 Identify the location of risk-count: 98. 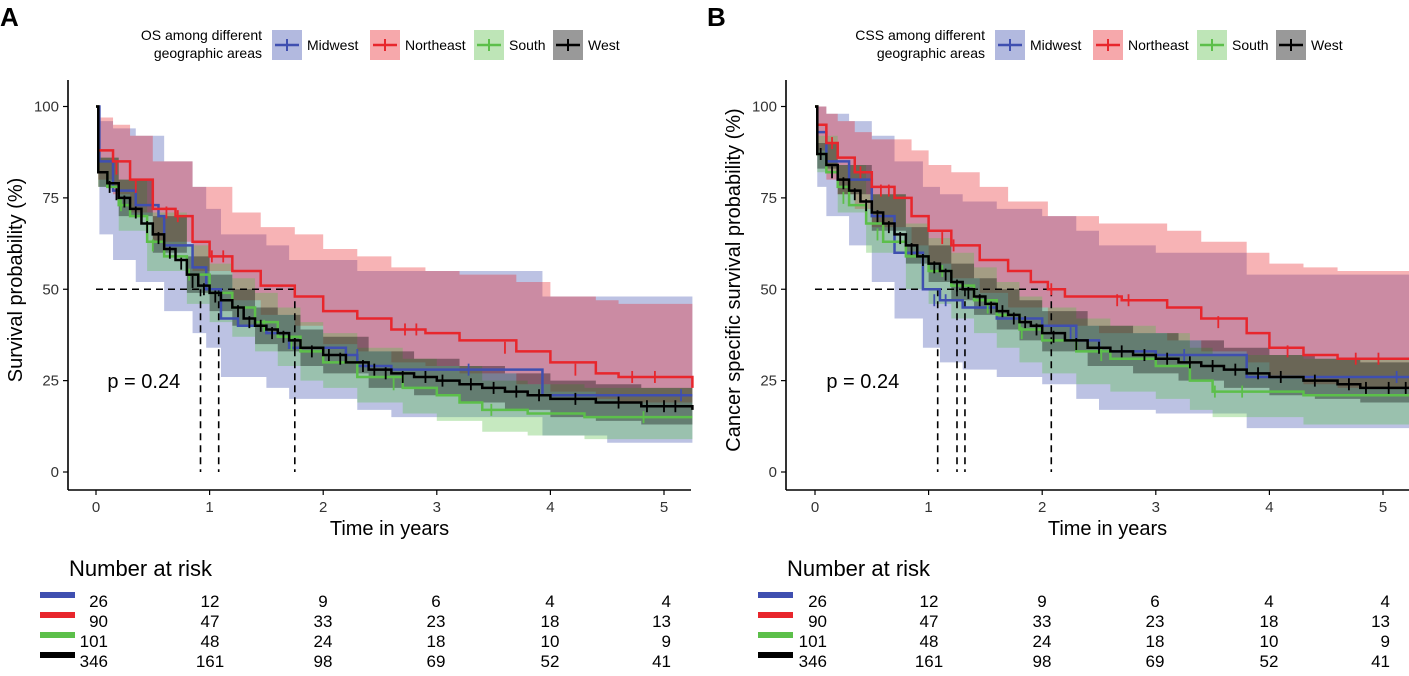
(1042, 661).